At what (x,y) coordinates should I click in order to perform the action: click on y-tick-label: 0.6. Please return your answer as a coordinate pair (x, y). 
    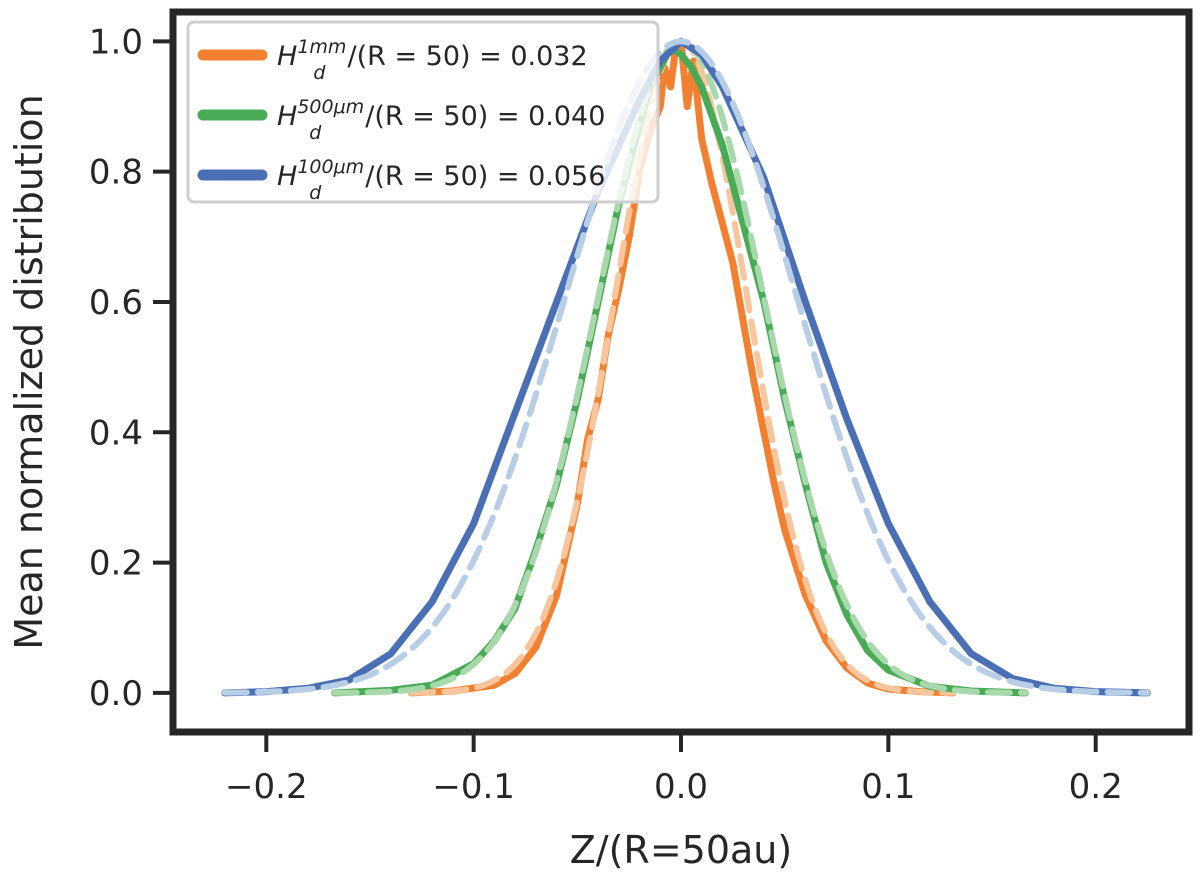
    Looking at the image, I should click on (116, 303).